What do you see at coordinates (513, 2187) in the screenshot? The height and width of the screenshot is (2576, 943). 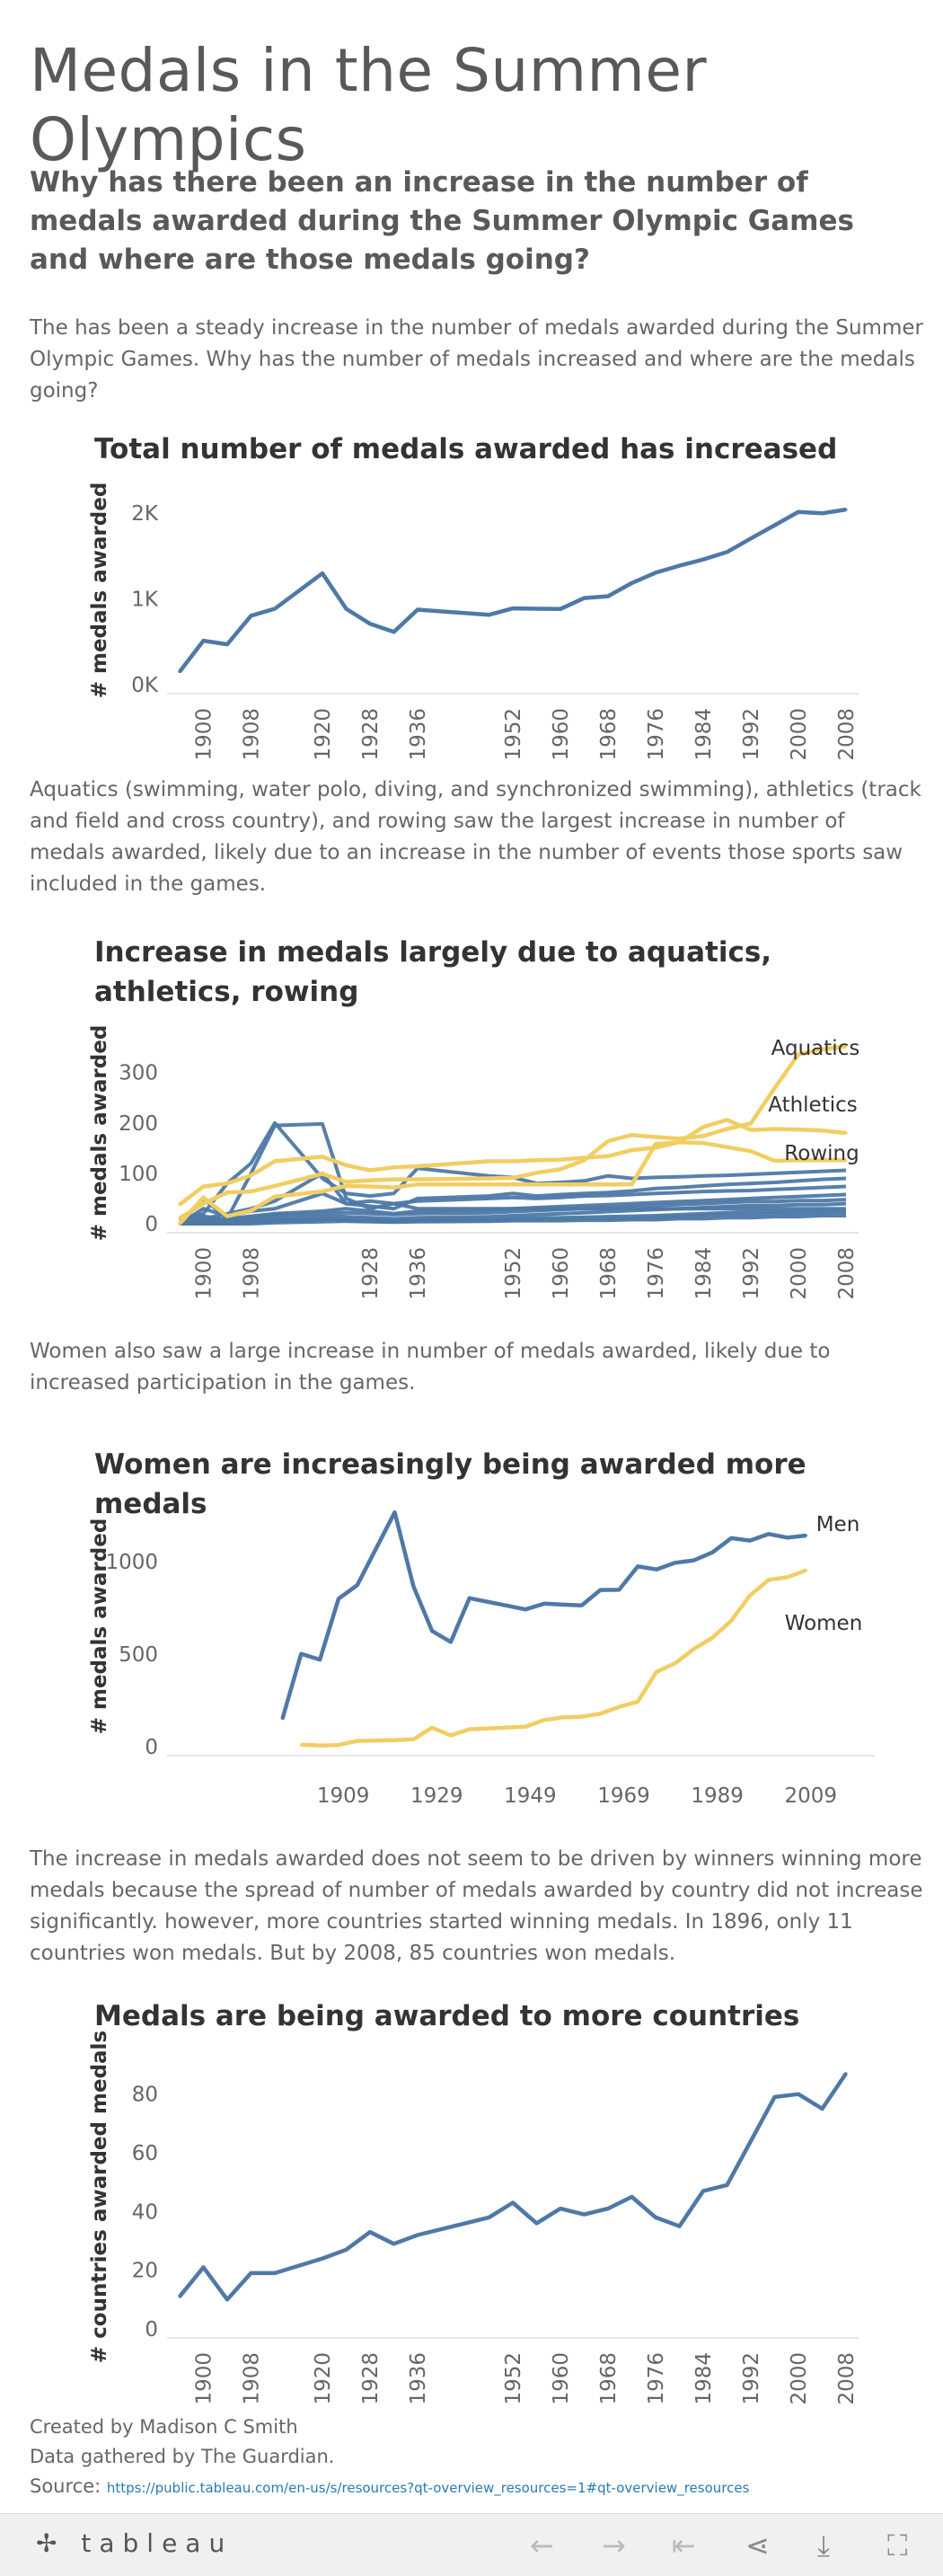 I see `series-line` at bounding box center [513, 2187].